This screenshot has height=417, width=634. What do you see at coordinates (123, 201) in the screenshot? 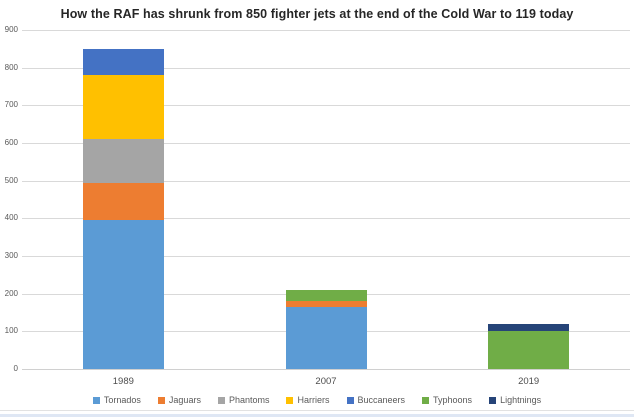
I see `bar-segment-jaguars-1989` at bounding box center [123, 201].